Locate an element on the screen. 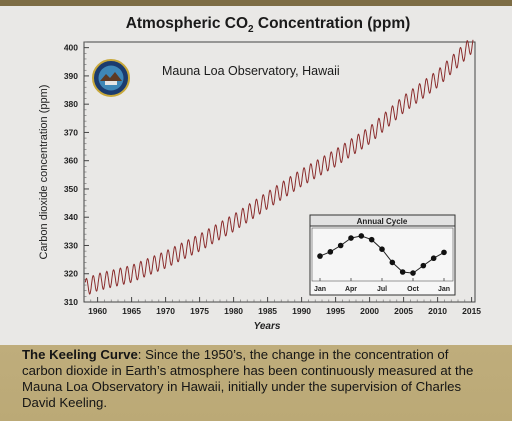  inset-title-bar is located at coordinates (382, 220).